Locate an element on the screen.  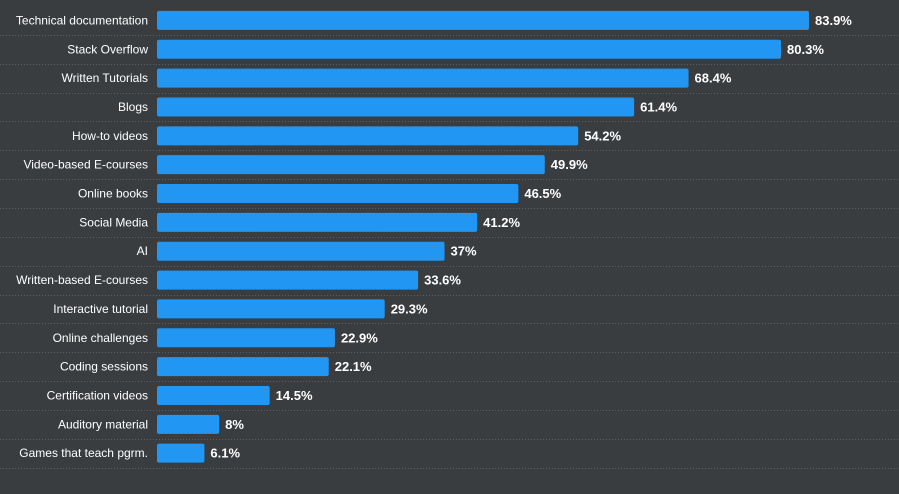
category-label: Written Tutorials is located at coordinates (105, 78).